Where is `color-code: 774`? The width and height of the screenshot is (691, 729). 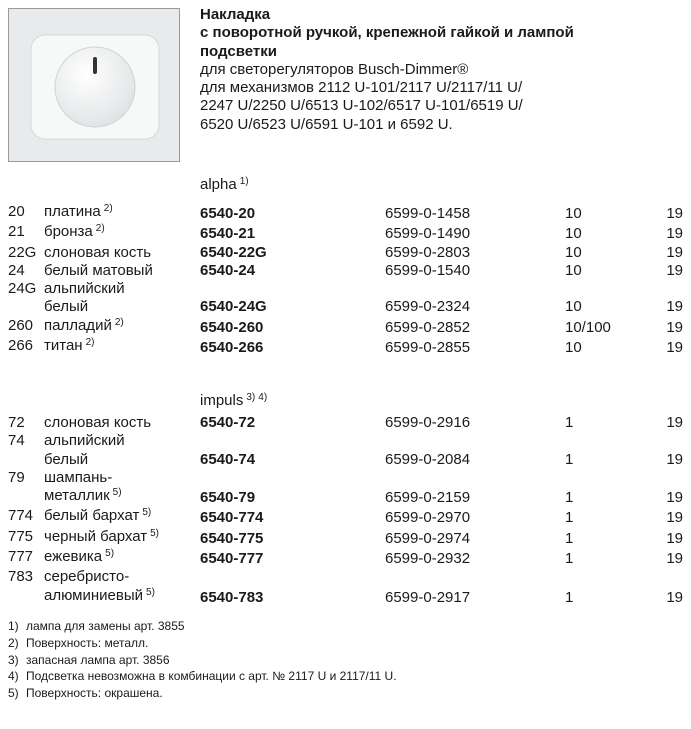
color-code: 774 is located at coordinates (21, 516).